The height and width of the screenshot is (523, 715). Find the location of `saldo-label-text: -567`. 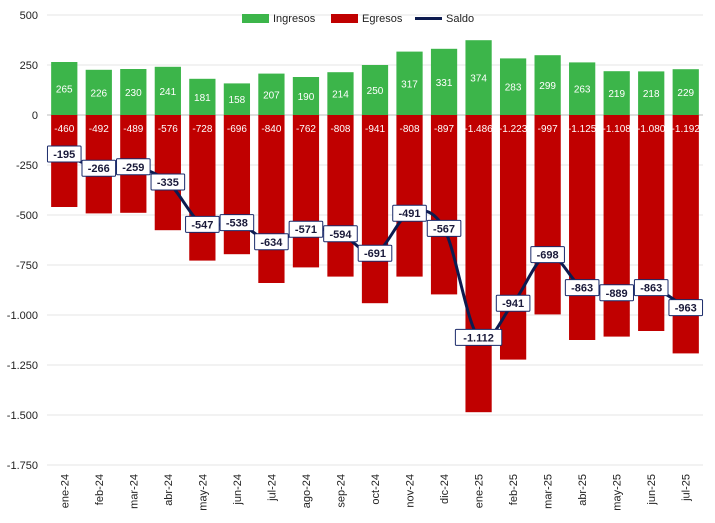

saldo-label-text: -567 is located at coordinates (444, 229).